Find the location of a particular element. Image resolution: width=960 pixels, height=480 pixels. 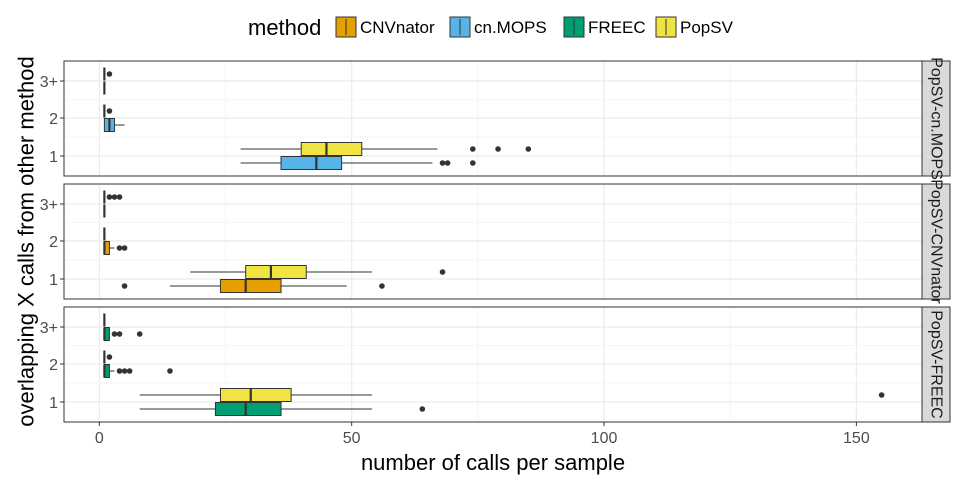

legend-item-cn-mops: cn.MOPS is located at coordinates (498, 27).